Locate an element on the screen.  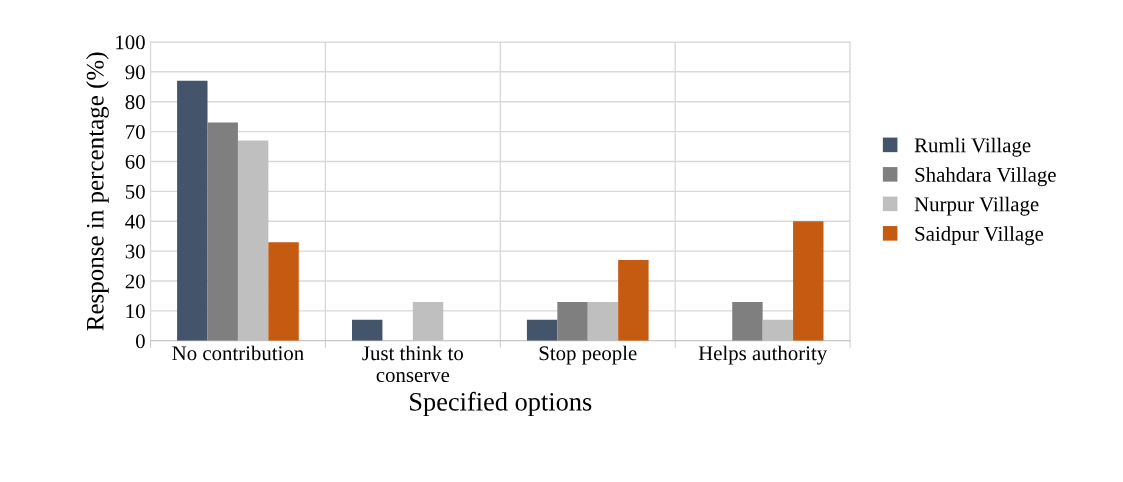
y-tick-label: 0 is located at coordinates (140, 341).